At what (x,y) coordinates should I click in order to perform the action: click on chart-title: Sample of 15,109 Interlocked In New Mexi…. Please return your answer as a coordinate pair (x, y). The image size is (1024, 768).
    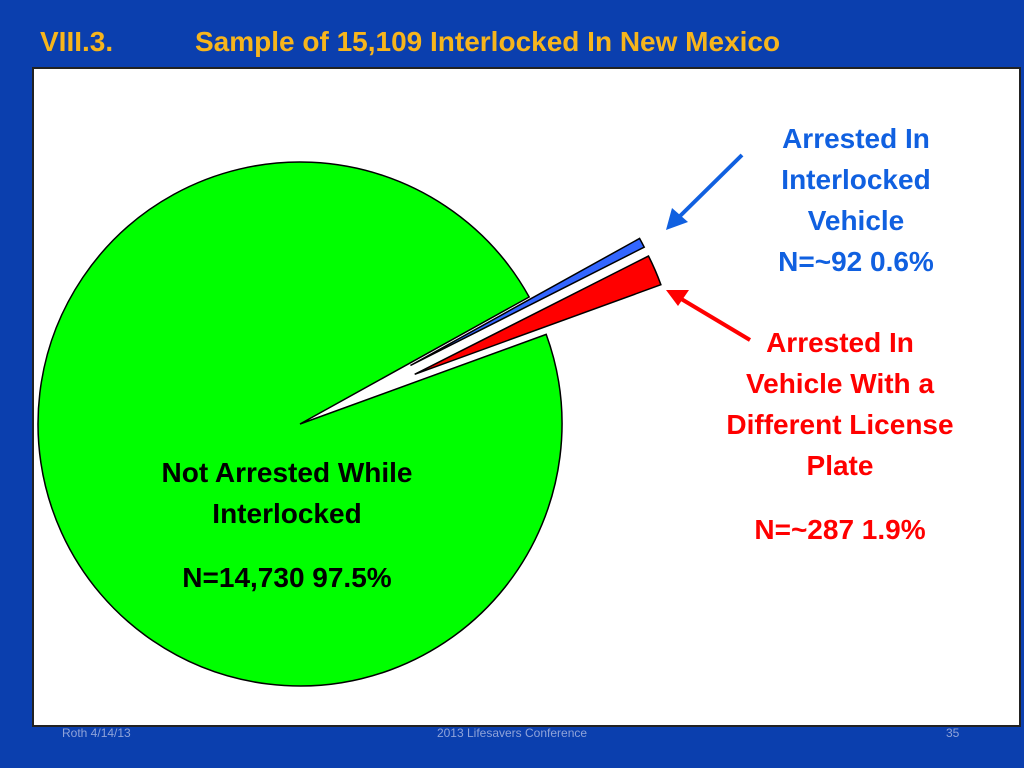
    Looking at the image, I should click on (488, 41).